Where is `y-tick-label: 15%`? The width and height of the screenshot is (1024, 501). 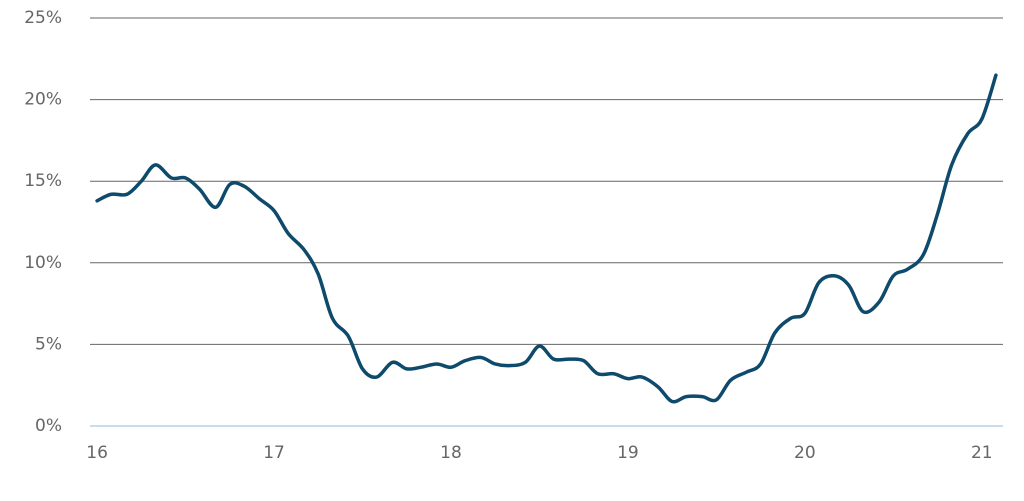 y-tick-label: 15% is located at coordinates (43, 181).